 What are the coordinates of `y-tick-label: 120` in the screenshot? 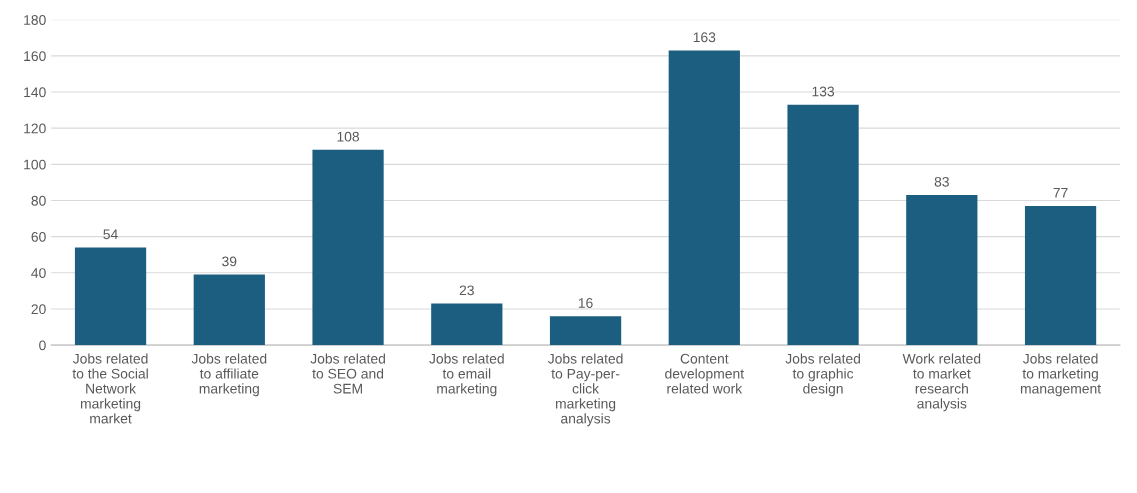 It's located at (35, 128).